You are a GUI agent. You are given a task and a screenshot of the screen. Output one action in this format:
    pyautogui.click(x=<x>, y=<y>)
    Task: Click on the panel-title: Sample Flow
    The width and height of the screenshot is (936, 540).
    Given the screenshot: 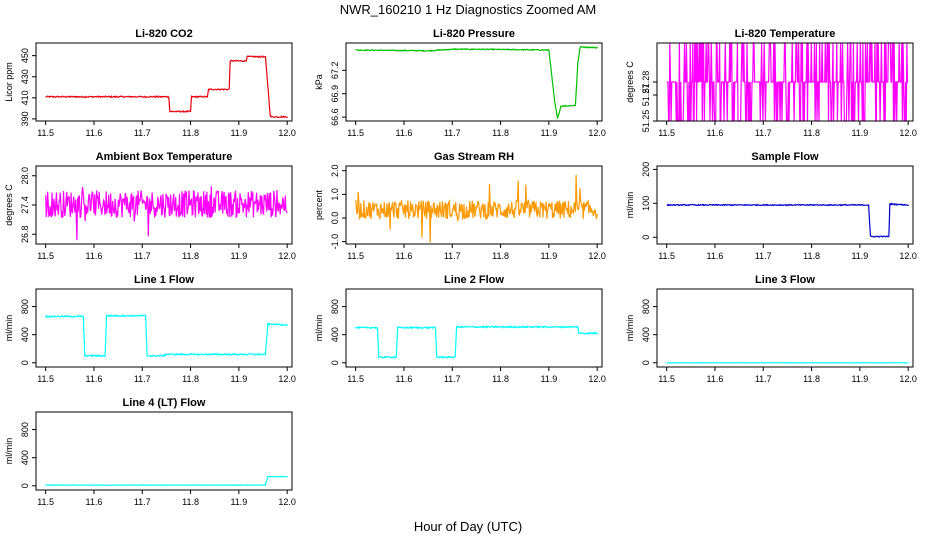 What is the action you would take?
    pyautogui.click(x=785, y=157)
    